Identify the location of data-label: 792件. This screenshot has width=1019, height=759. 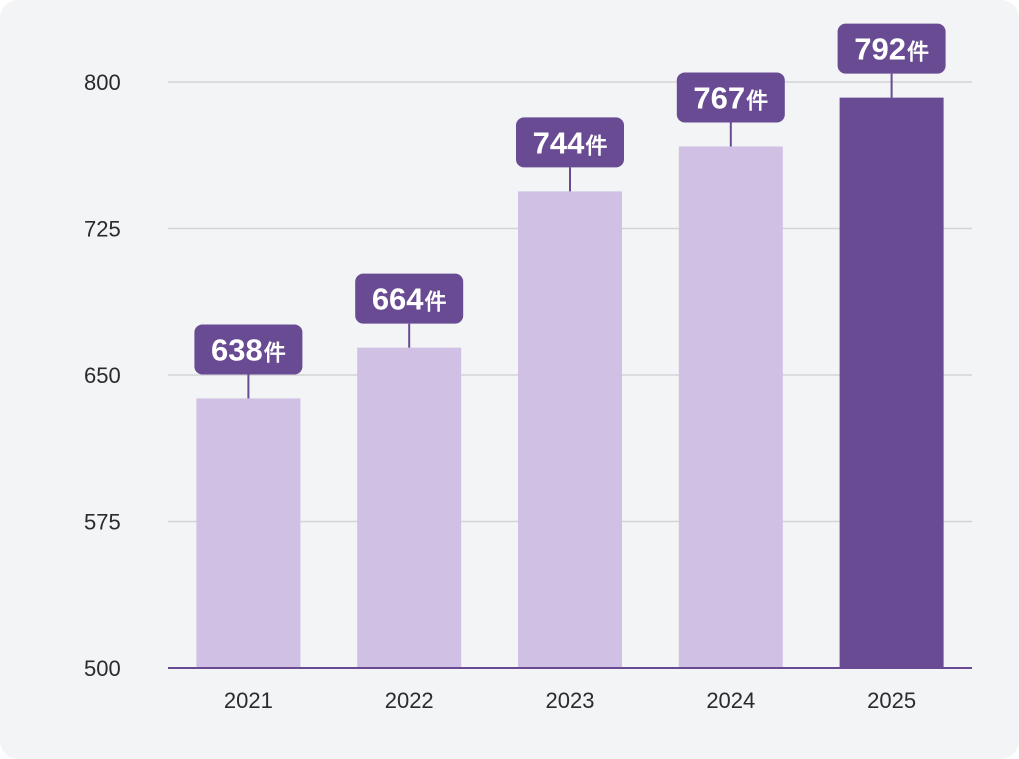
(891, 49).